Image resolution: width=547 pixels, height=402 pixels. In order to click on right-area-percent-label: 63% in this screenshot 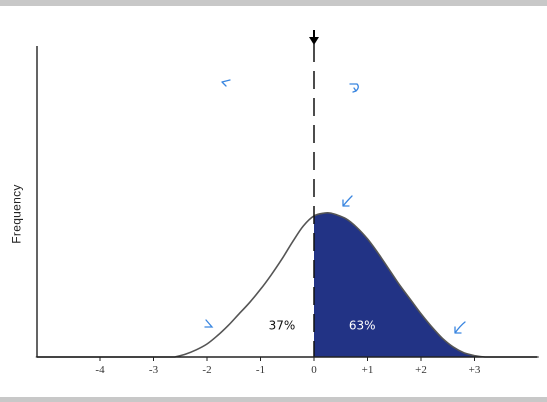, I will do `click(362, 325)`.